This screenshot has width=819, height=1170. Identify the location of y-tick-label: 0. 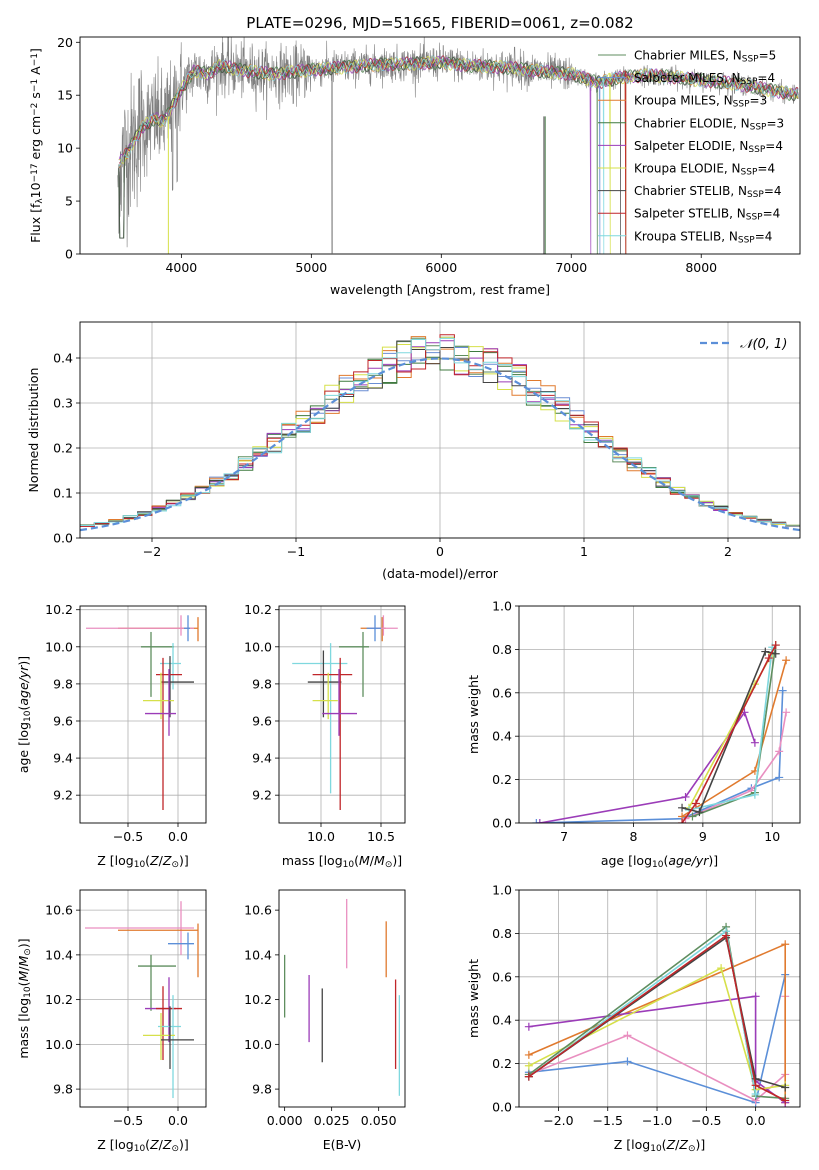
(69, 254).